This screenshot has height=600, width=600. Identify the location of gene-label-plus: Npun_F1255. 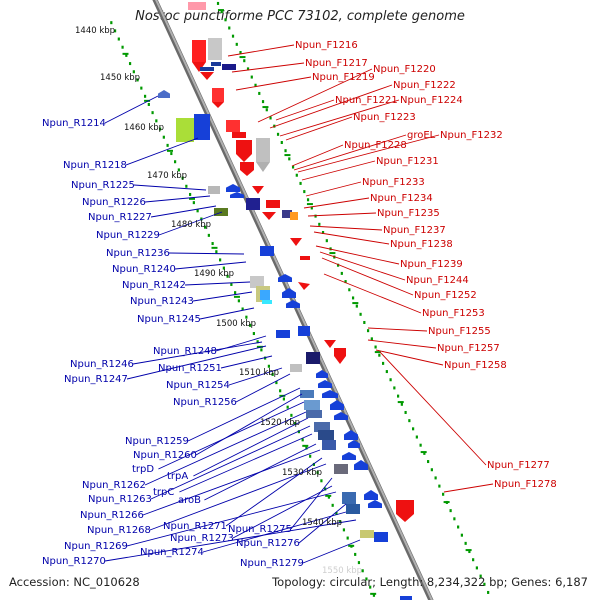
(459, 331).